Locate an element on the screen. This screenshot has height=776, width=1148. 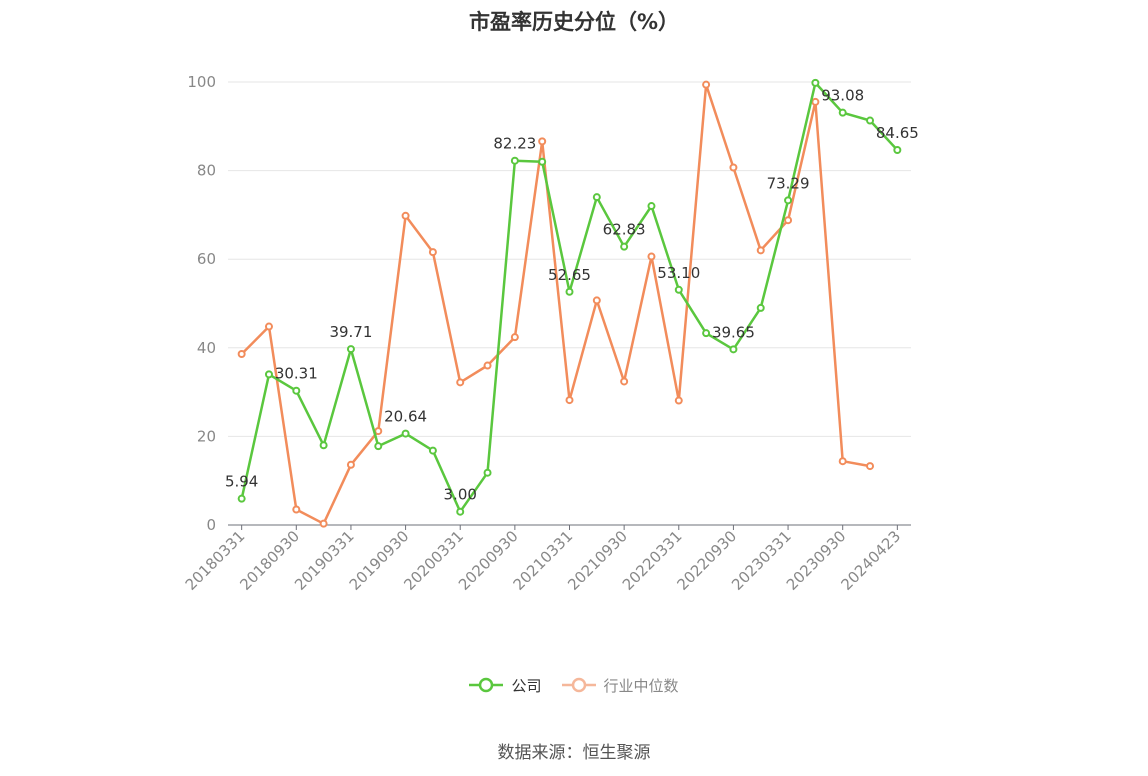
company-data-label: 3.00 is located at coordinates (460, 495).